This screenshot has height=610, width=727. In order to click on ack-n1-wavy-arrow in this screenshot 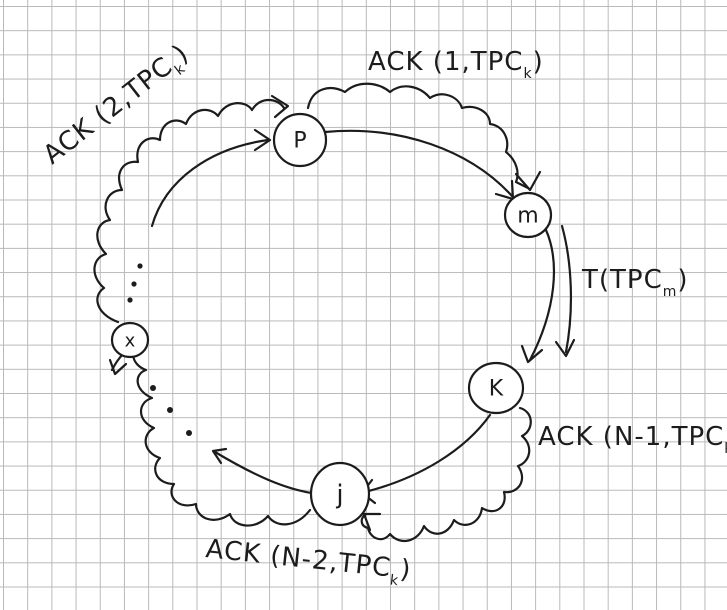, I will do `click(446, 474)`.